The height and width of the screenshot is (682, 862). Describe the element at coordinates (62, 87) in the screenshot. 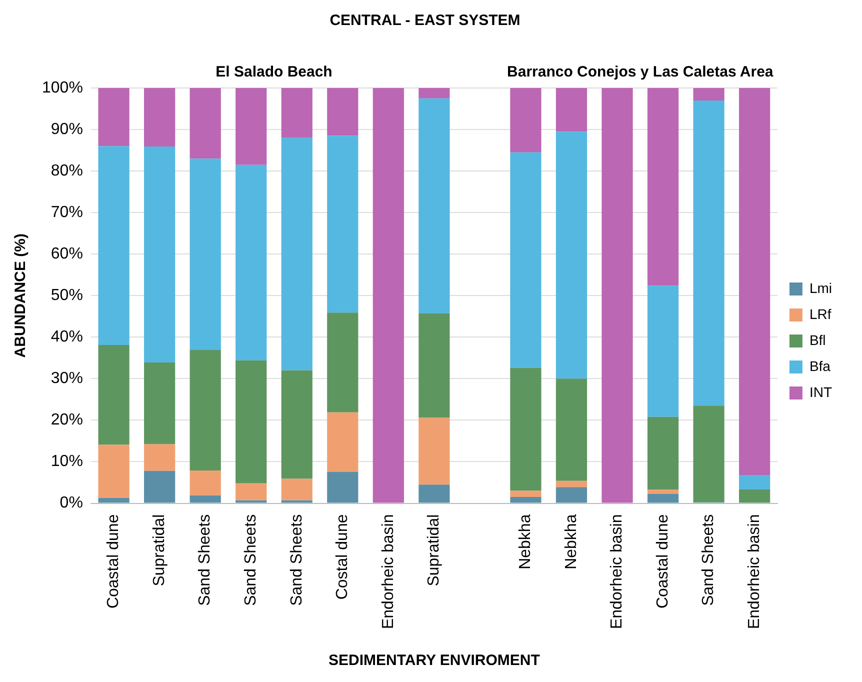

I see `y-tick-label: 100%` at that location.